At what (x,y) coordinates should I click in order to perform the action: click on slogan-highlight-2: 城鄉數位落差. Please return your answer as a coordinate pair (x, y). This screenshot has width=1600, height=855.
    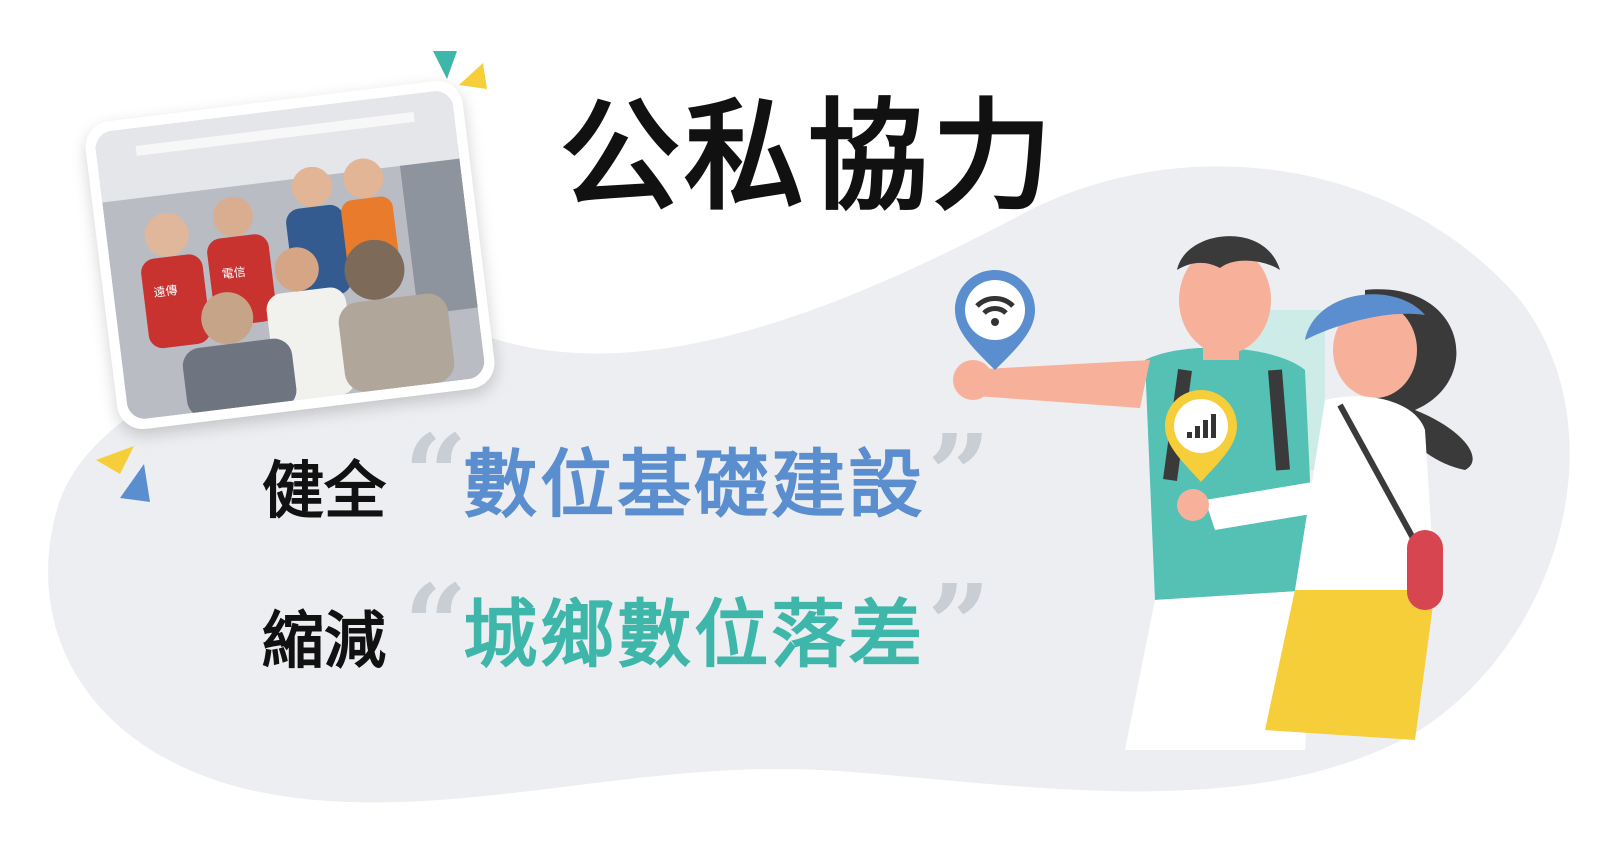
    Looking at the image, I should click on (694, 634).